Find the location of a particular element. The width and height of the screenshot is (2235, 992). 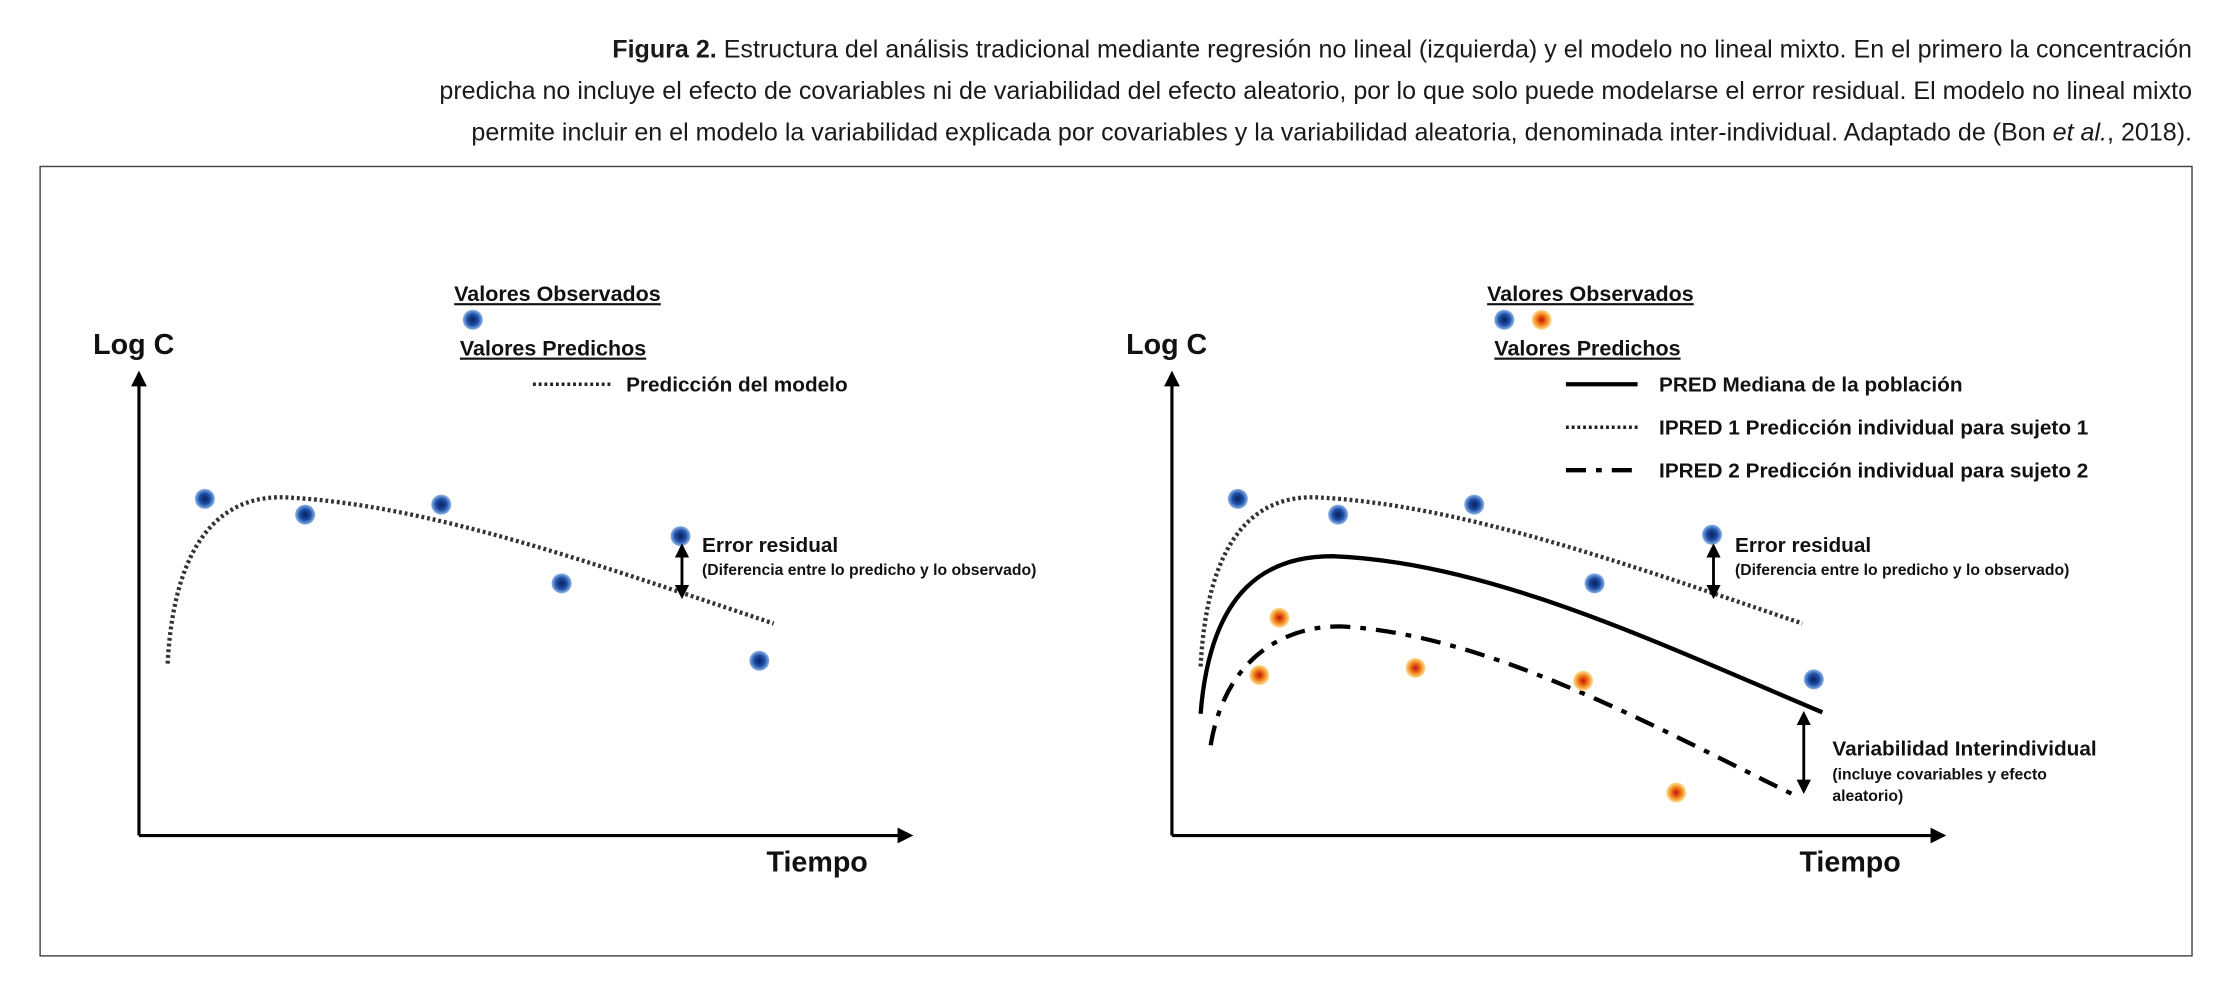

ipred1-curve is located at coordinates (1501, 581).